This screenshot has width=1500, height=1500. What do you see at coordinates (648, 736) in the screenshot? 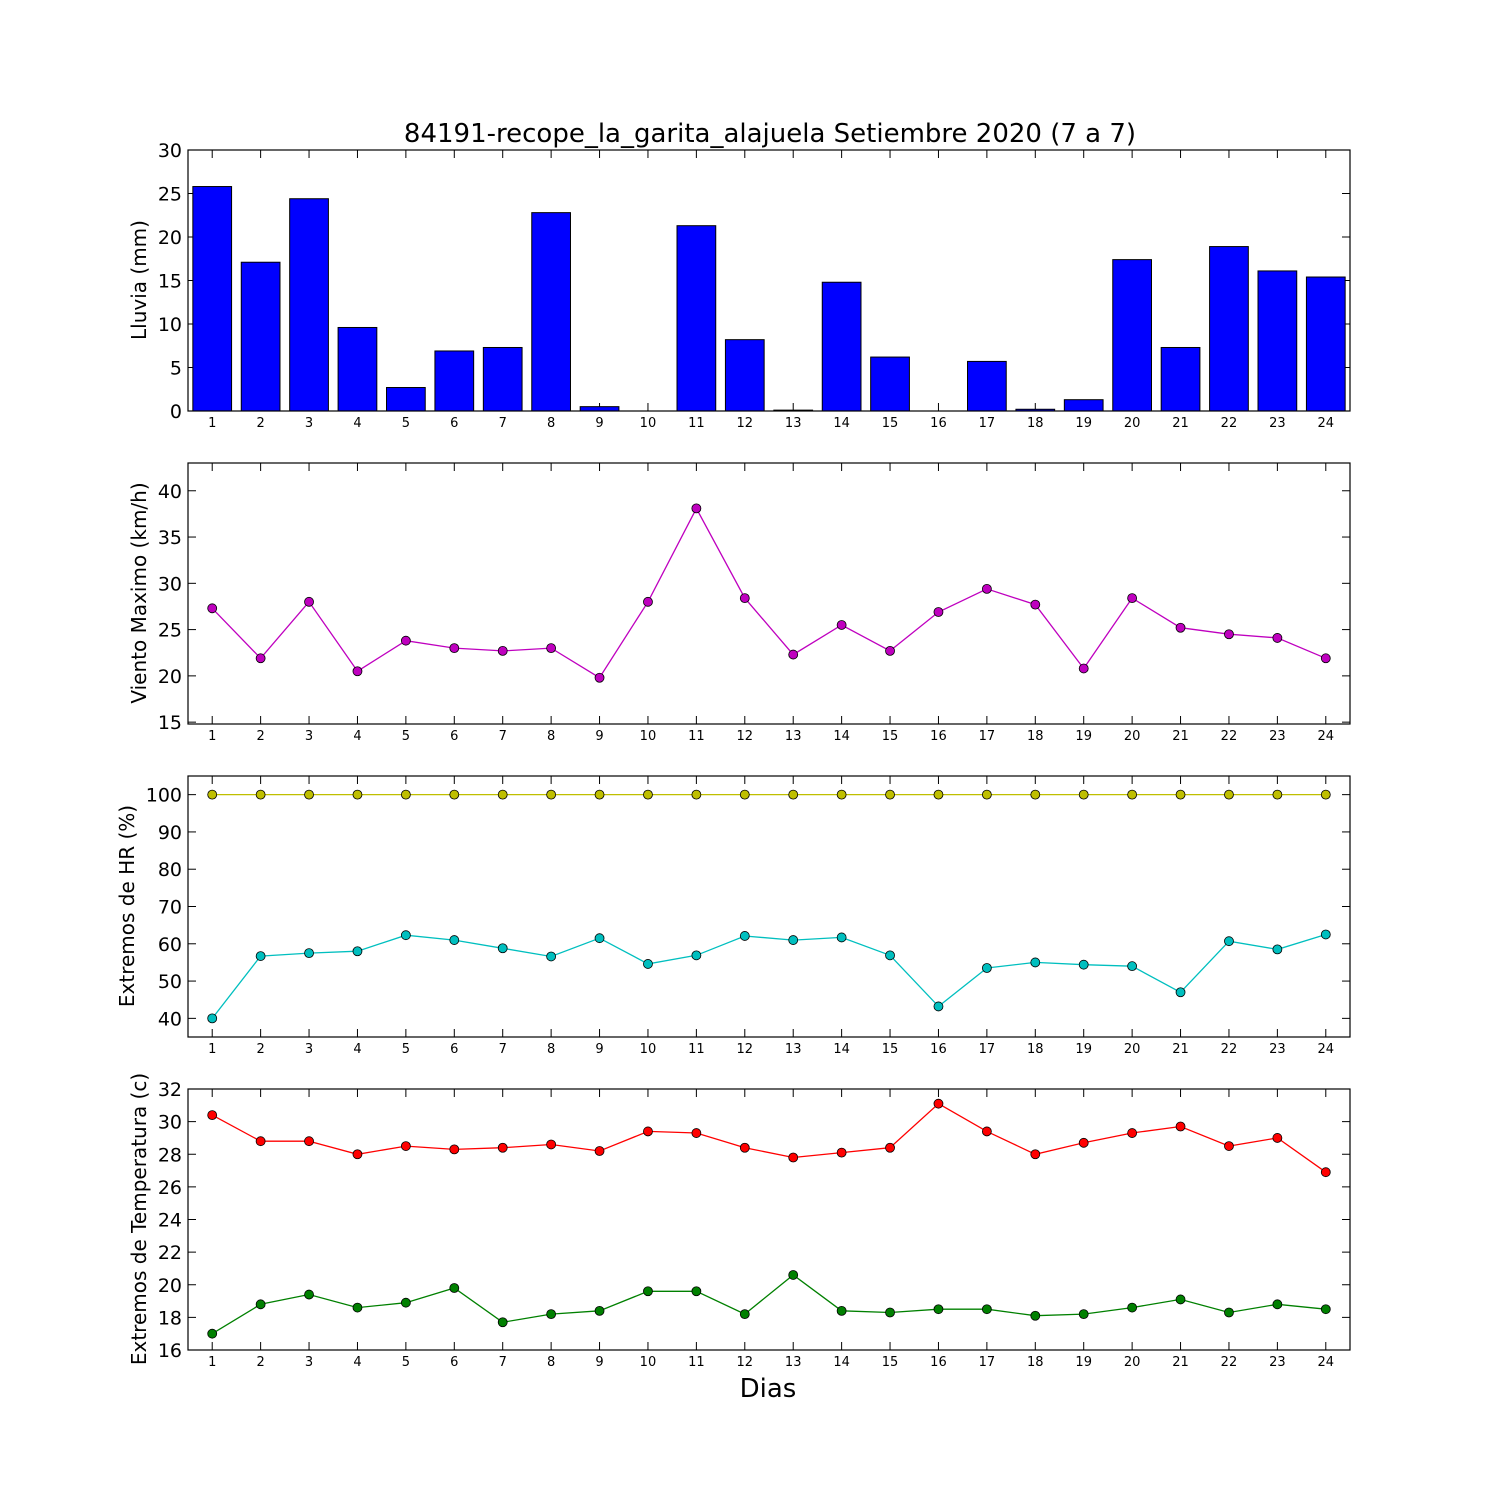
I see `x-tick-label: 10` at bounding box center [648, 736].